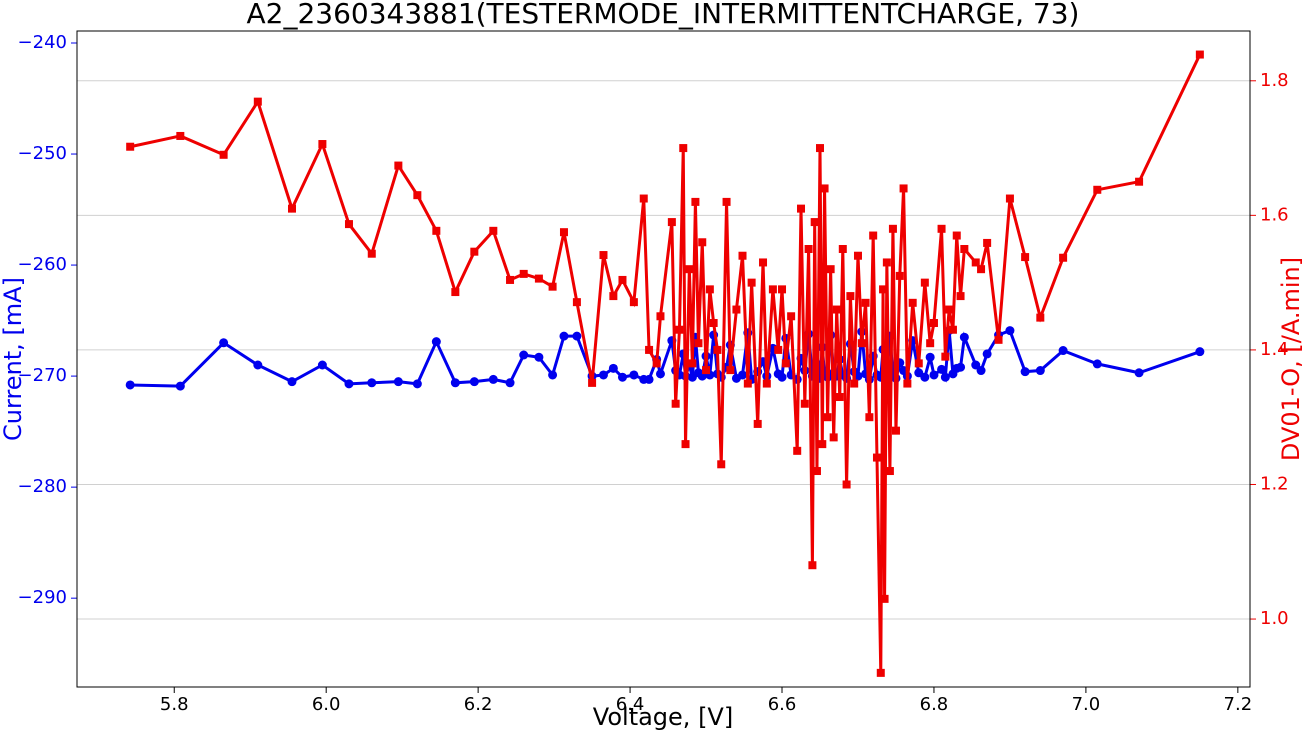 The width and height of the screenshot is (1308, 739). I want to click on x-tick-label: 6.2, so click(478, 704).